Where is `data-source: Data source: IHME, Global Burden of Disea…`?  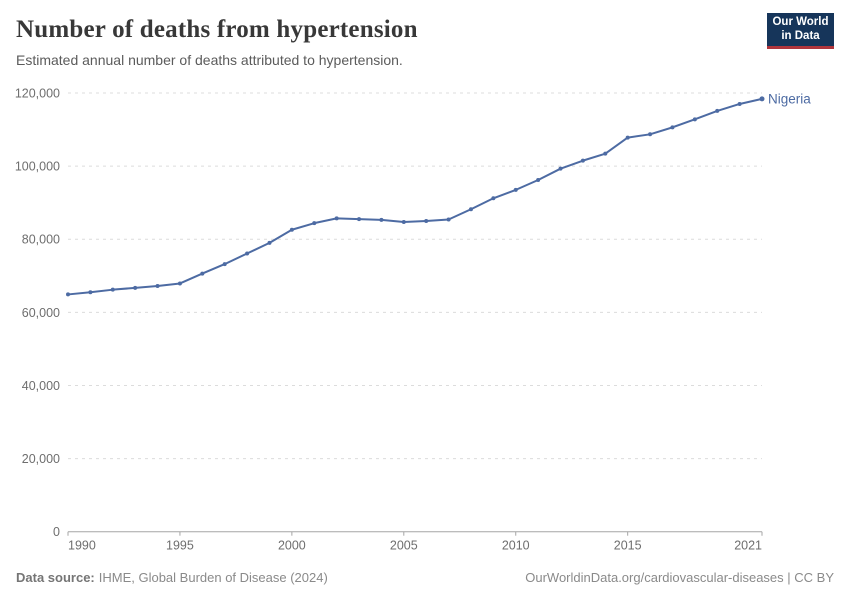
data-source: Data source: IHME, Global Burden of Disea… is located at coordinates (172, 577).